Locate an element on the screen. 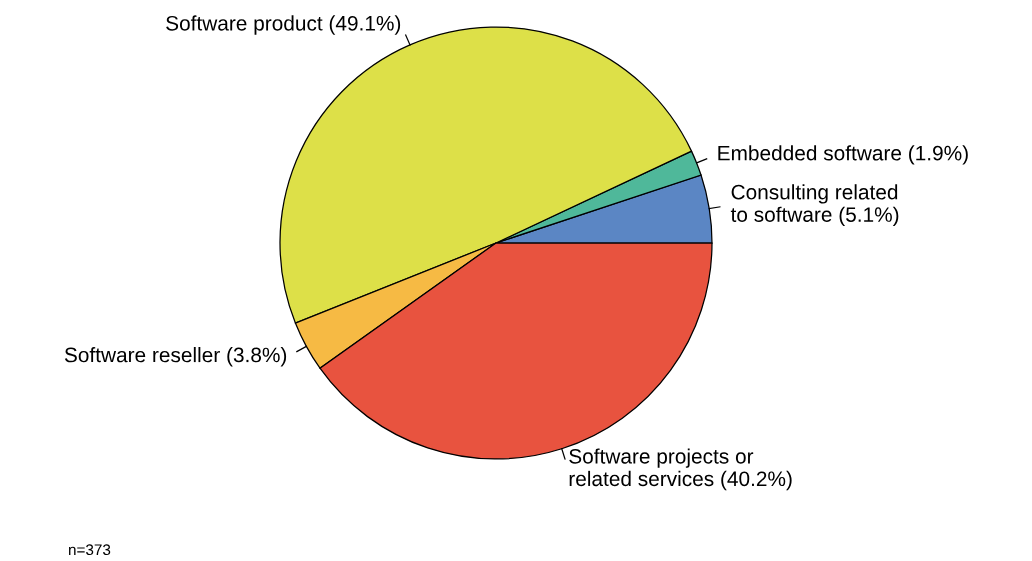 Image resolution: width=1032 pixels, height=561 pixels. slice-label: Software product (49.1%) is located at coordinates (283, 25).